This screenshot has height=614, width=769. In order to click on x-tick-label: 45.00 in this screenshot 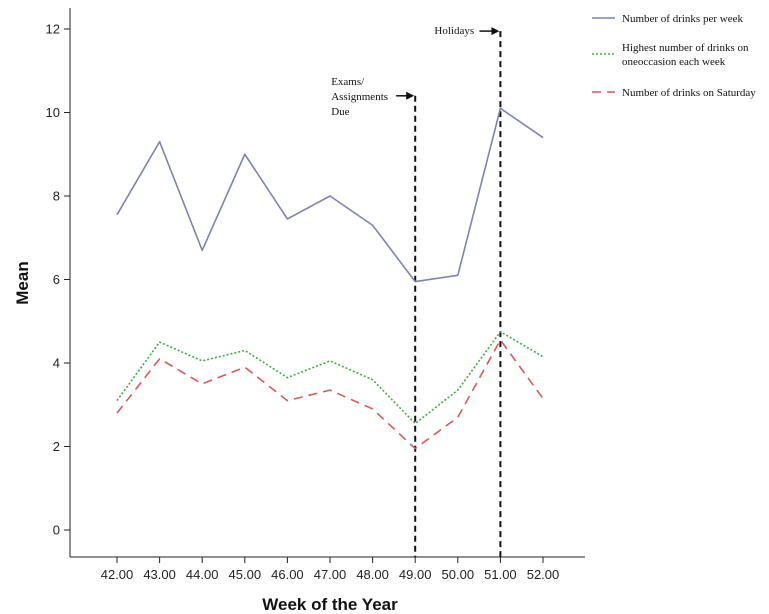, I will do `click(245, 574)`.